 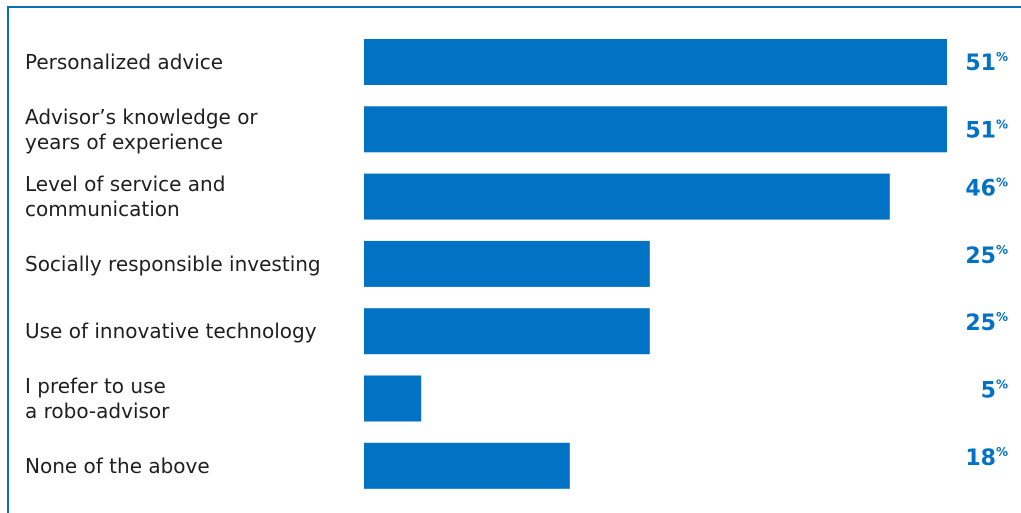 I want to click on category-label-5: I prefer to use a robo-advisor, so click(x=97, y=398).